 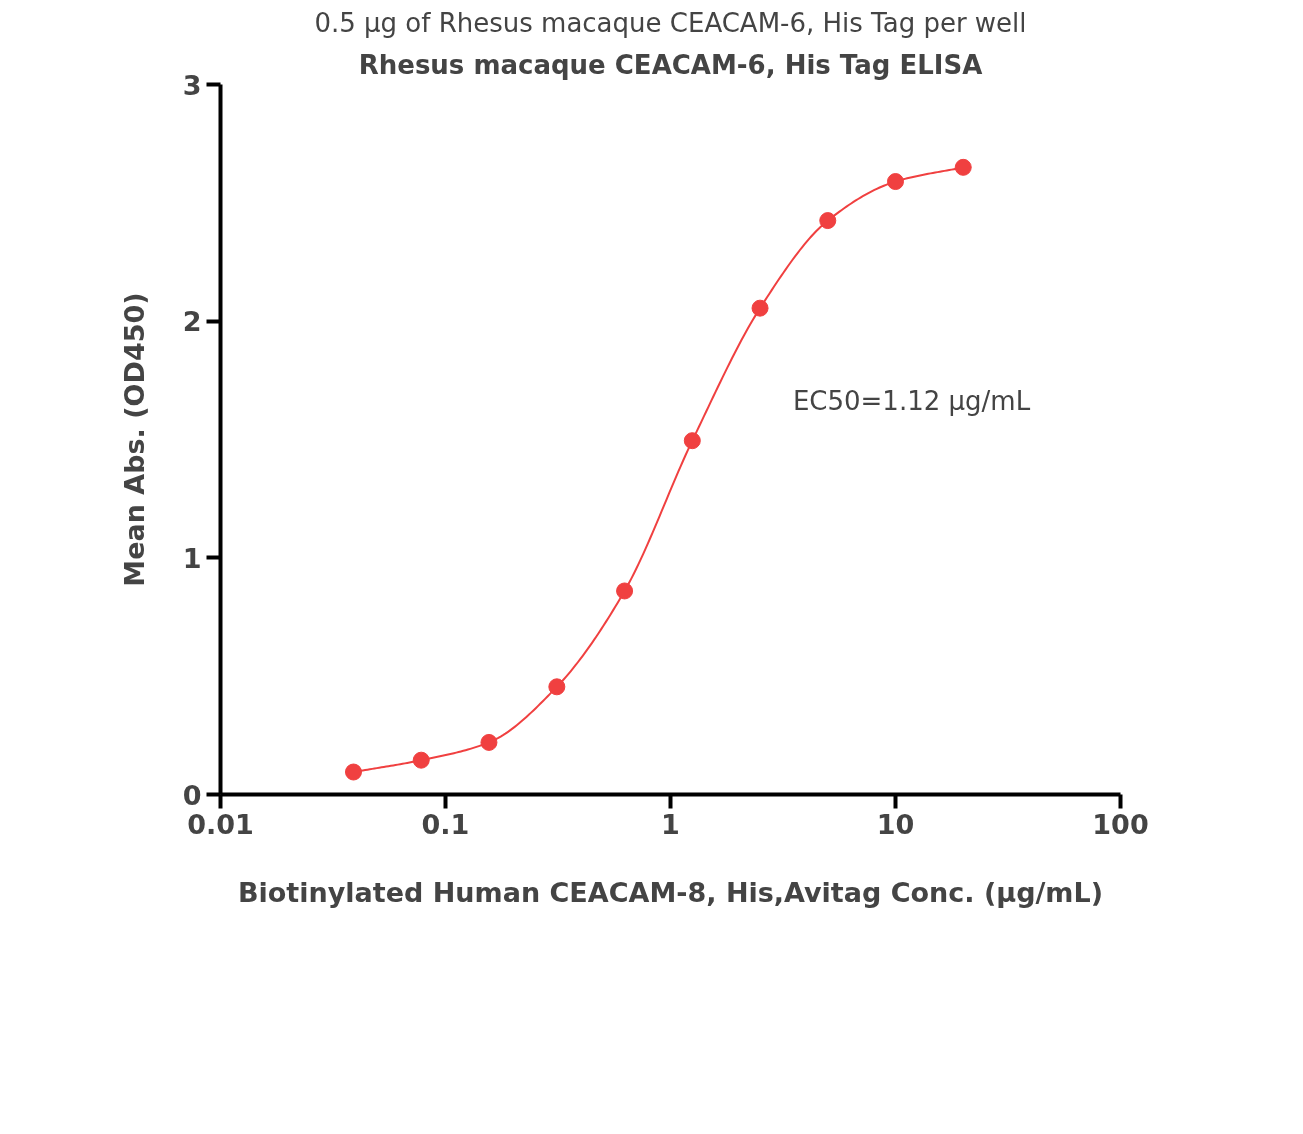 I want to click on x-tick-label: 10, so click(x=895, y=824).